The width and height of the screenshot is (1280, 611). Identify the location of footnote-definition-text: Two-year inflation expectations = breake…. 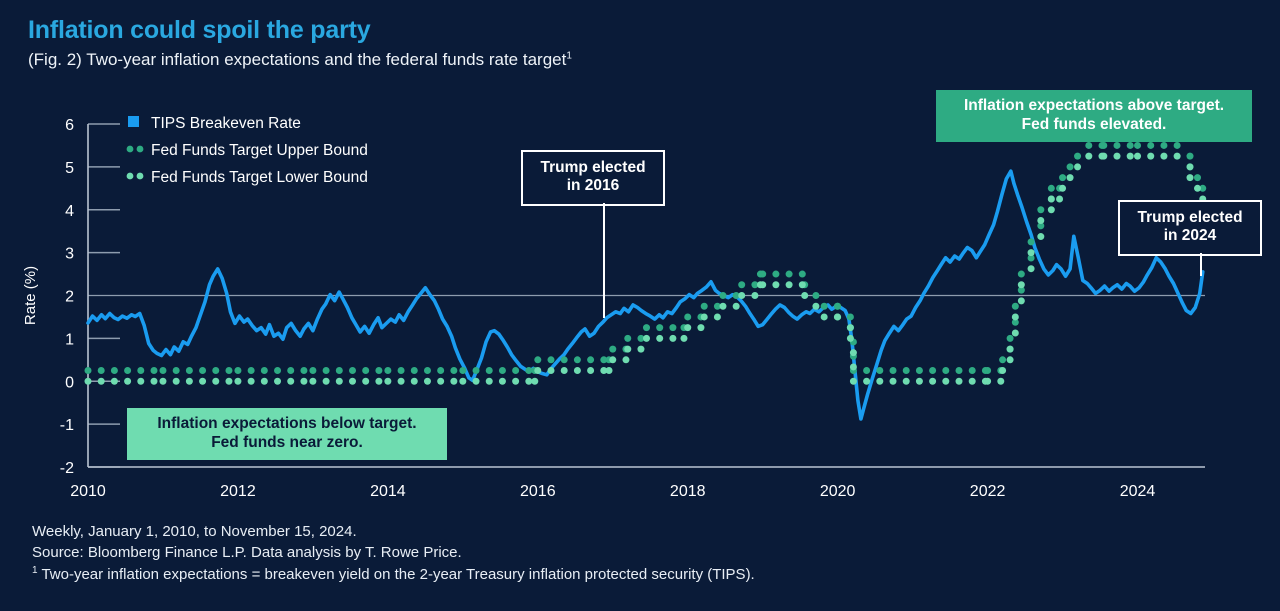
(396, 574).